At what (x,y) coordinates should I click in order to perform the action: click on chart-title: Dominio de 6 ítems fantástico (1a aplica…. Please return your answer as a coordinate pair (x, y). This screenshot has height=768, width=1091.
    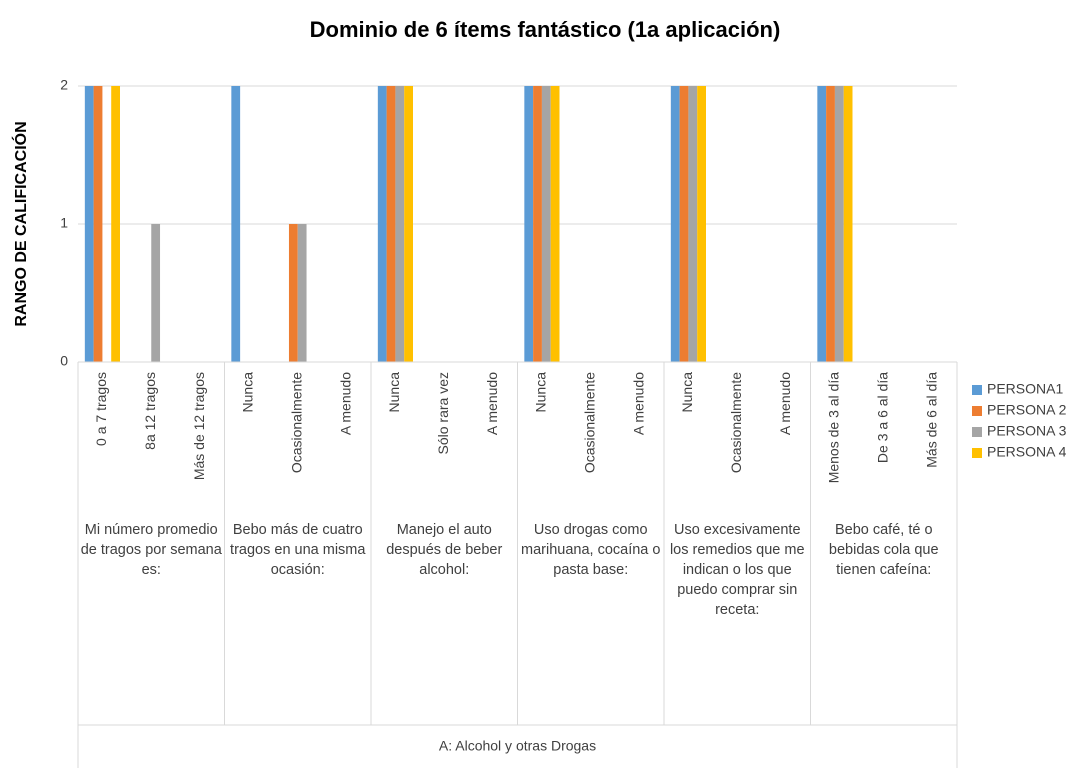
    Looking at the image, I should click on (545, 29).